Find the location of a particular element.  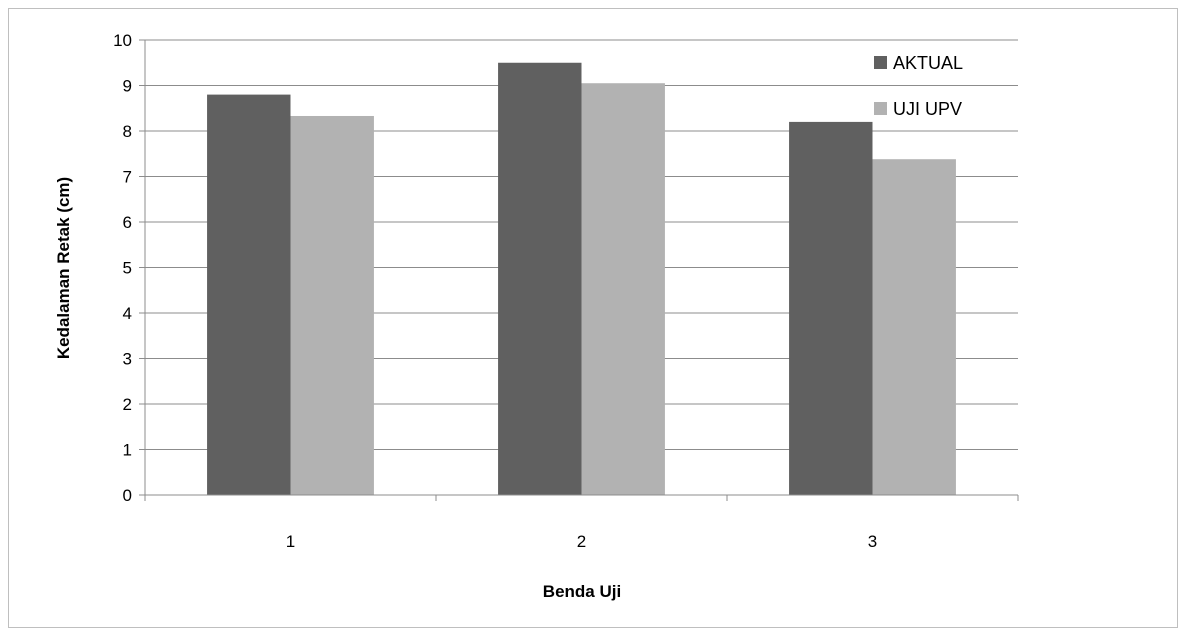

y-tick-label: 1 is located at coordinates (127, 450).